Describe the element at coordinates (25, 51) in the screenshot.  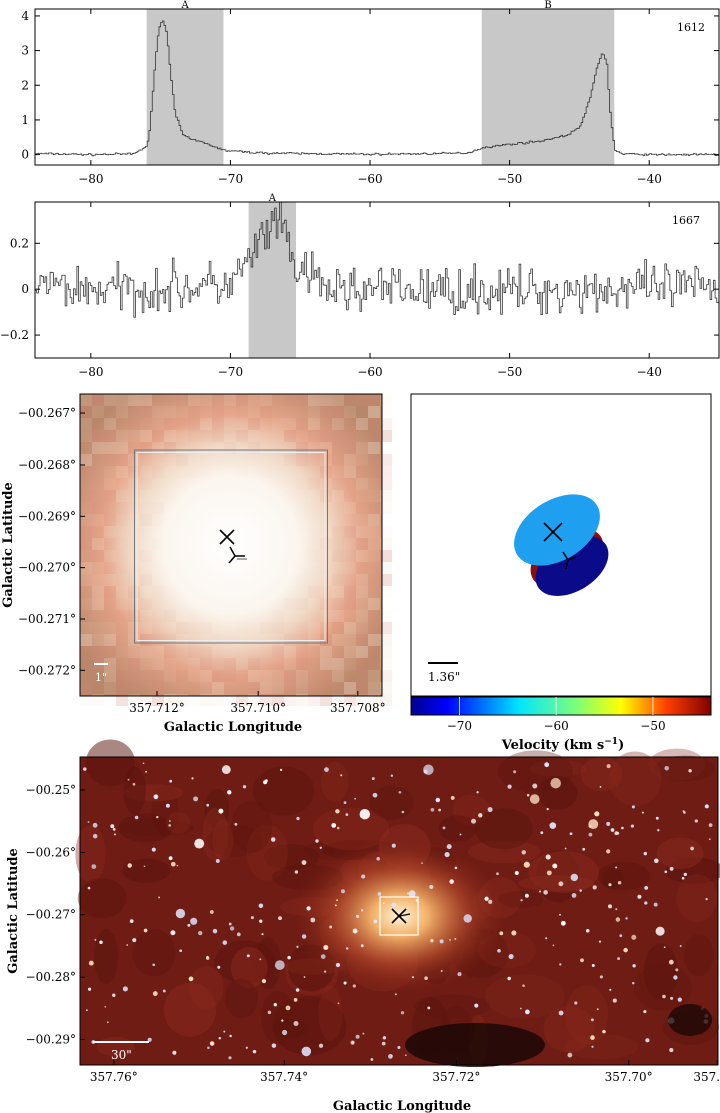
I see `y-tick-label: 3` at that location.